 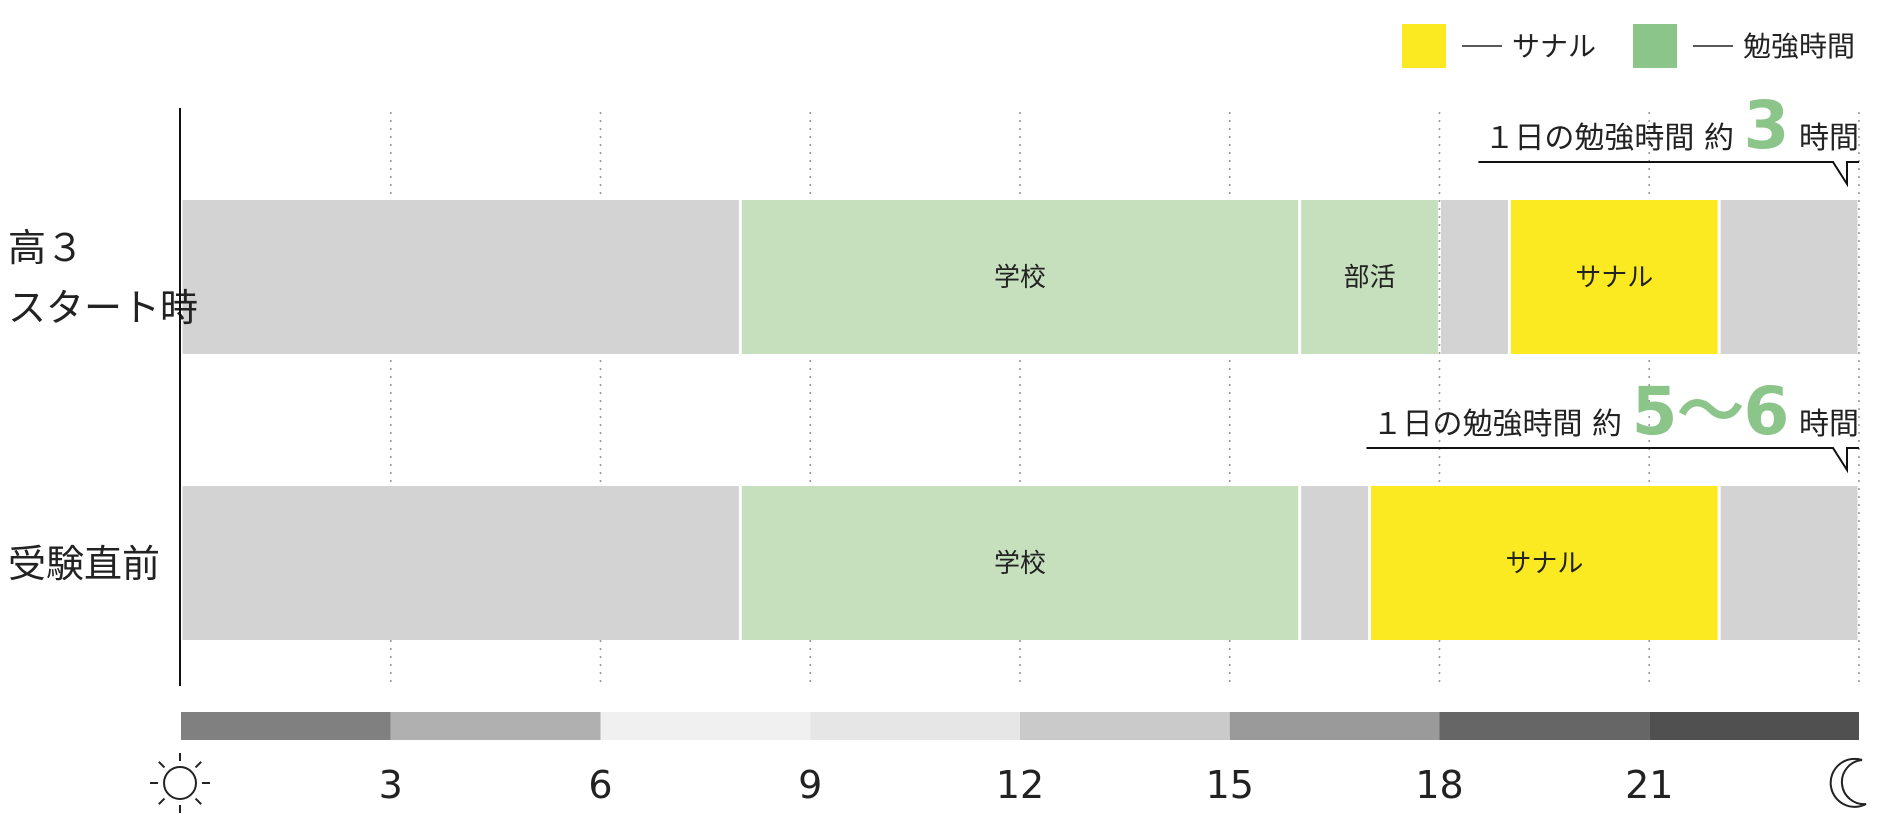 I want to click on time-of-day-band, so click(x=1020, y=726).